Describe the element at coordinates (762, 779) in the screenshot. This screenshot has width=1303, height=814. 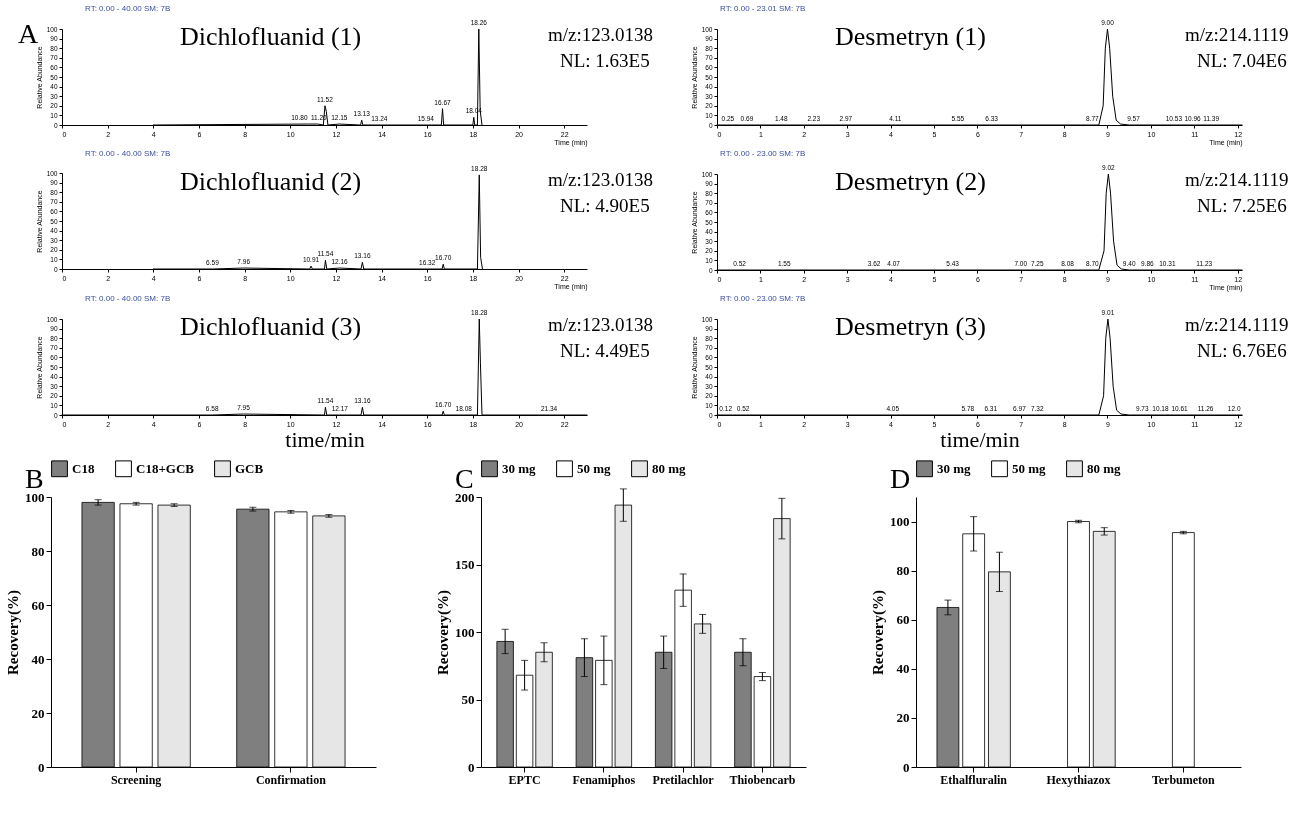
I see `x-tick-label: Thiobencarb` at that location.